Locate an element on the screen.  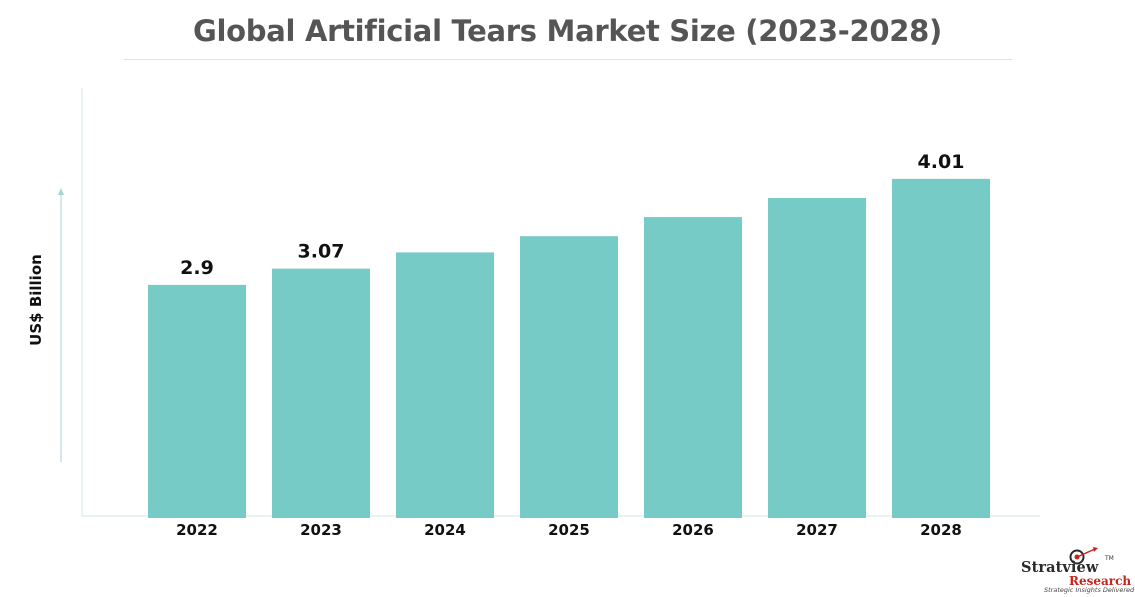
bar-2024 is located at coordinates (445, 385).